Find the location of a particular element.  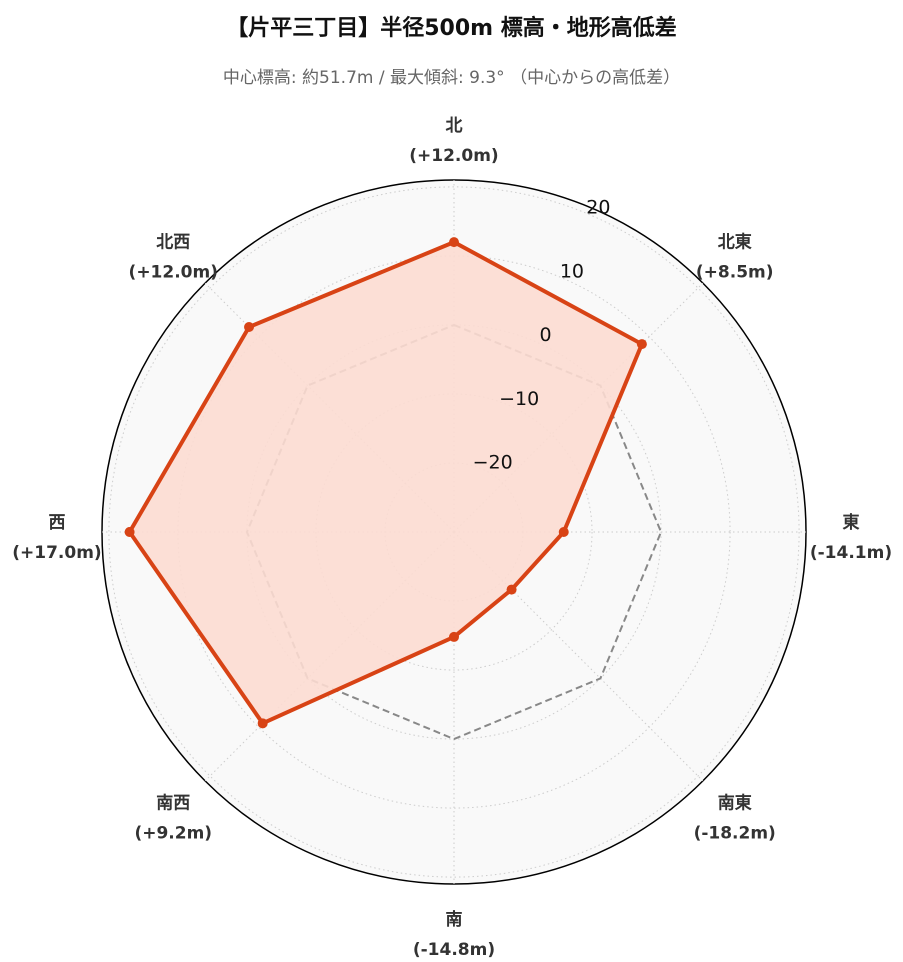

radial-tick-label: 20 is located at coordinates (598, 208).